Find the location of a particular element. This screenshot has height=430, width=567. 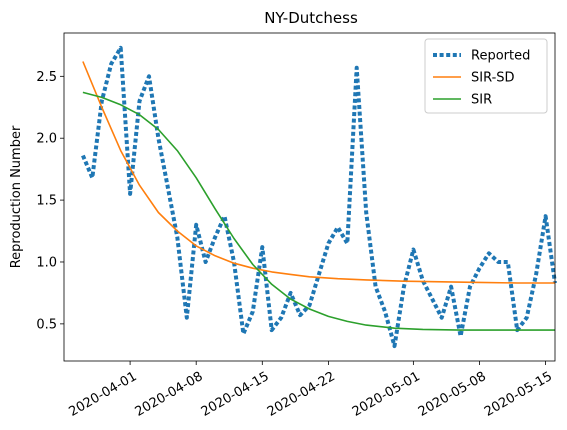

legend-box is located at coordinates (486, 76).